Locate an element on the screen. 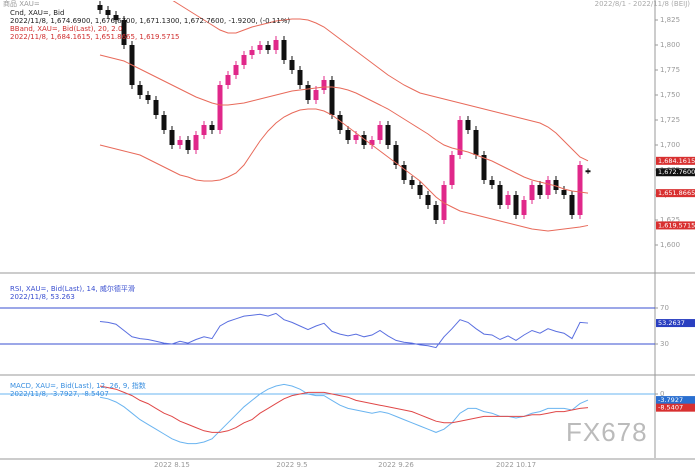 This screenshot has width=695, height=470. x-tick-label: 2022 9.26 is located at coordinates (396, 465).